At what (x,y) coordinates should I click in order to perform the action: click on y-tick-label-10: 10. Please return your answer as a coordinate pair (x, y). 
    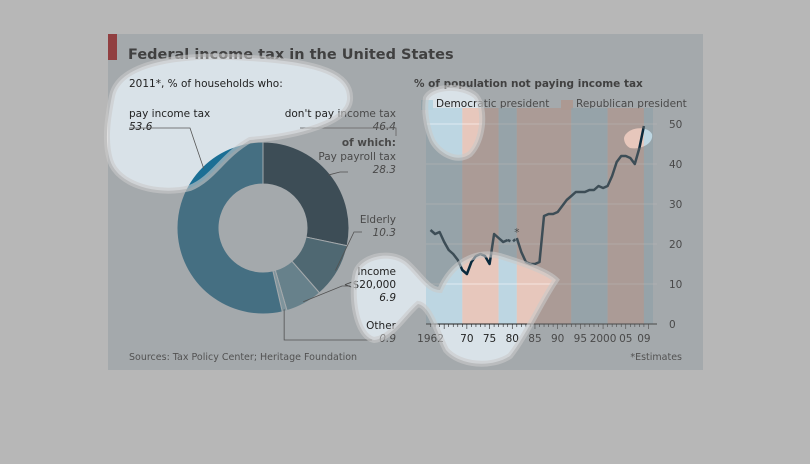
    Looking at the image, I should click on (675, 285).